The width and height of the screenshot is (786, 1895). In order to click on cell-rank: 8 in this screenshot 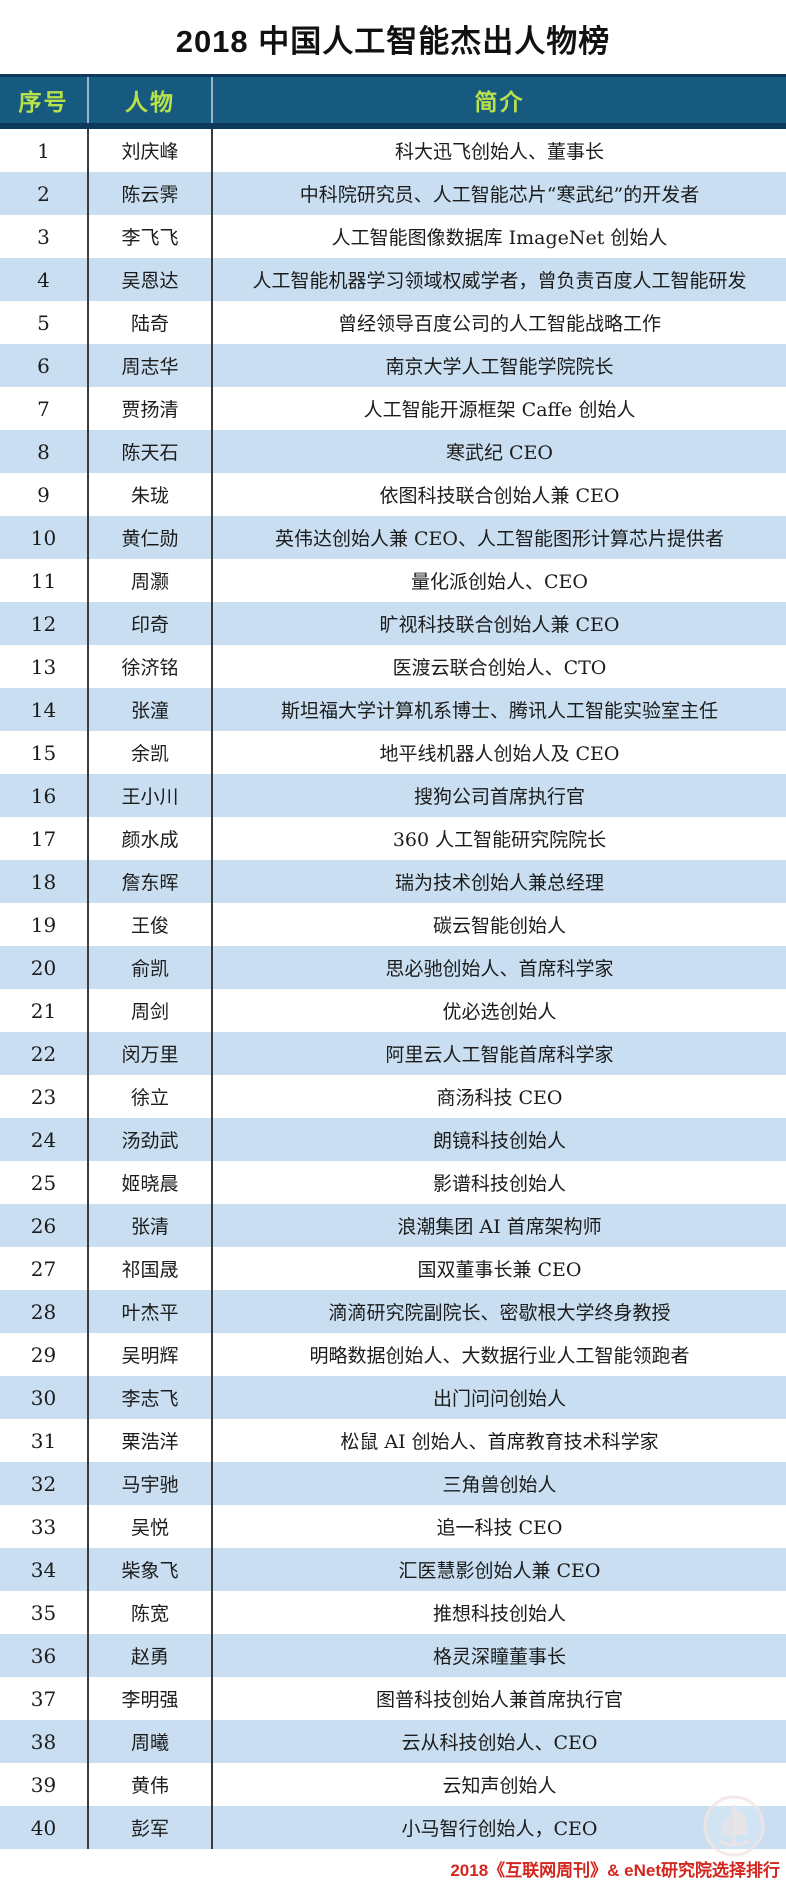, I will do `click(44, 451)`.